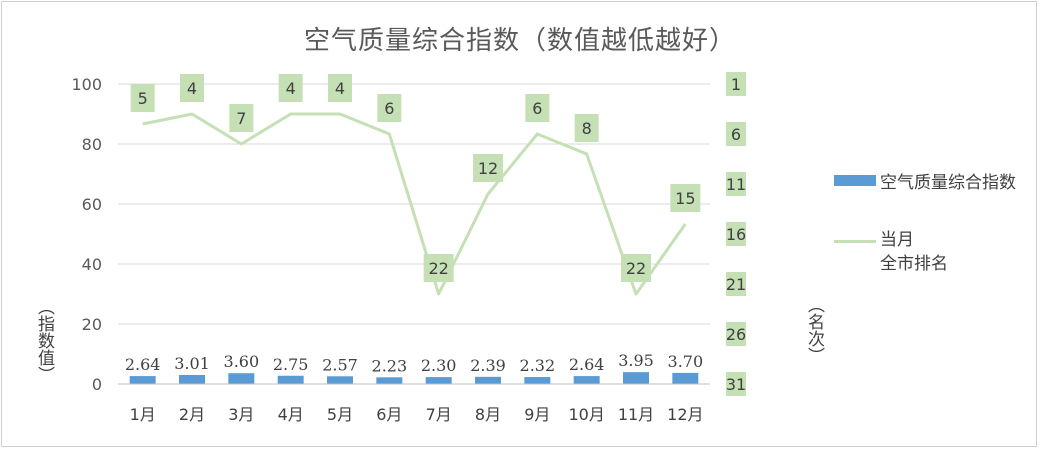  Describe the element at coordinates (92, 264) in the screenshot. I see `y-left-tick-label: 40` at that location.